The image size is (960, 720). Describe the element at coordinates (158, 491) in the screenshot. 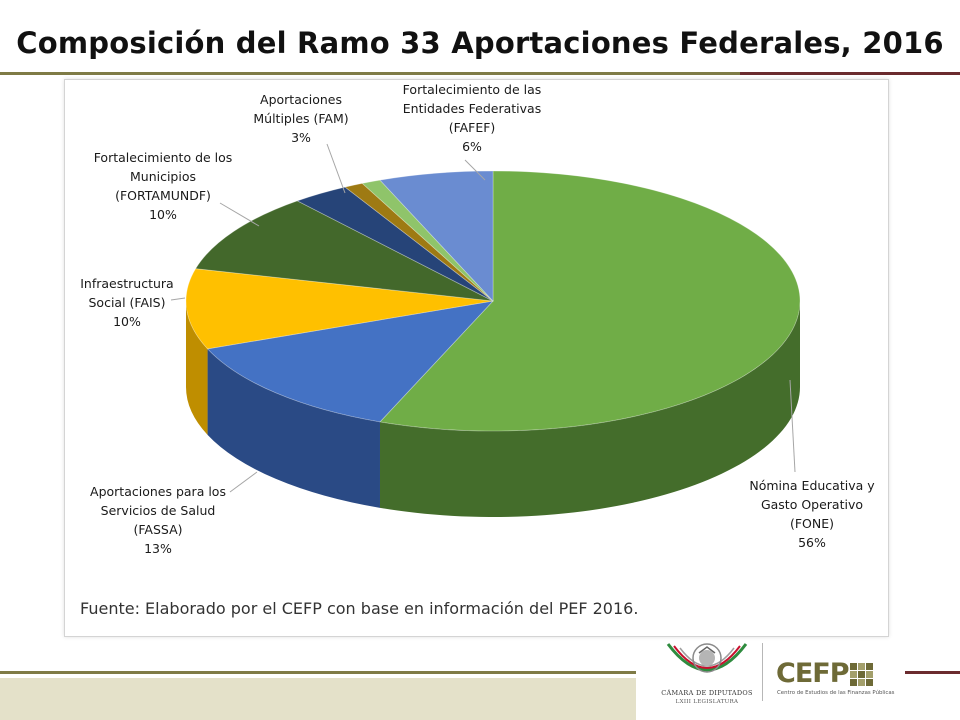

I see `data-label-name-fassa: Aportaciones para los` at that location.